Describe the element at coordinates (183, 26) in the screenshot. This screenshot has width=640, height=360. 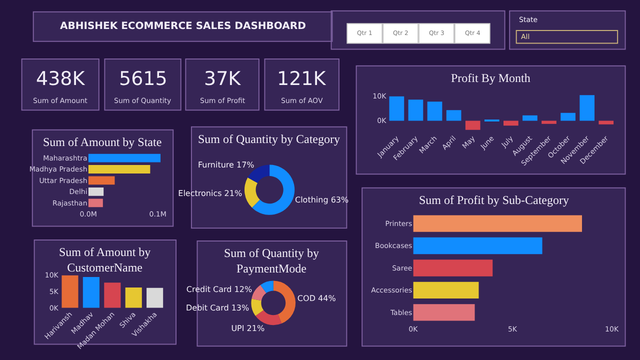
I see `text: ABHISHEK ECOMMERCE SALES DASHBOARD` at that location.